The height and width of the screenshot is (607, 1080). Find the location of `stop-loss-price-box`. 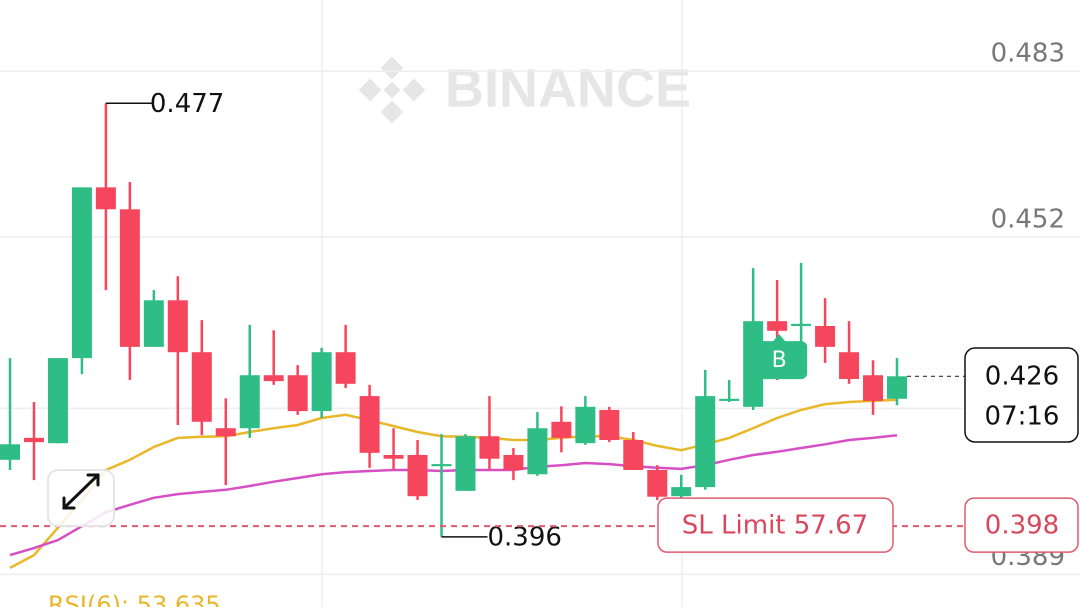

stop-loss-price-box is located at coordinates (1021, 525).